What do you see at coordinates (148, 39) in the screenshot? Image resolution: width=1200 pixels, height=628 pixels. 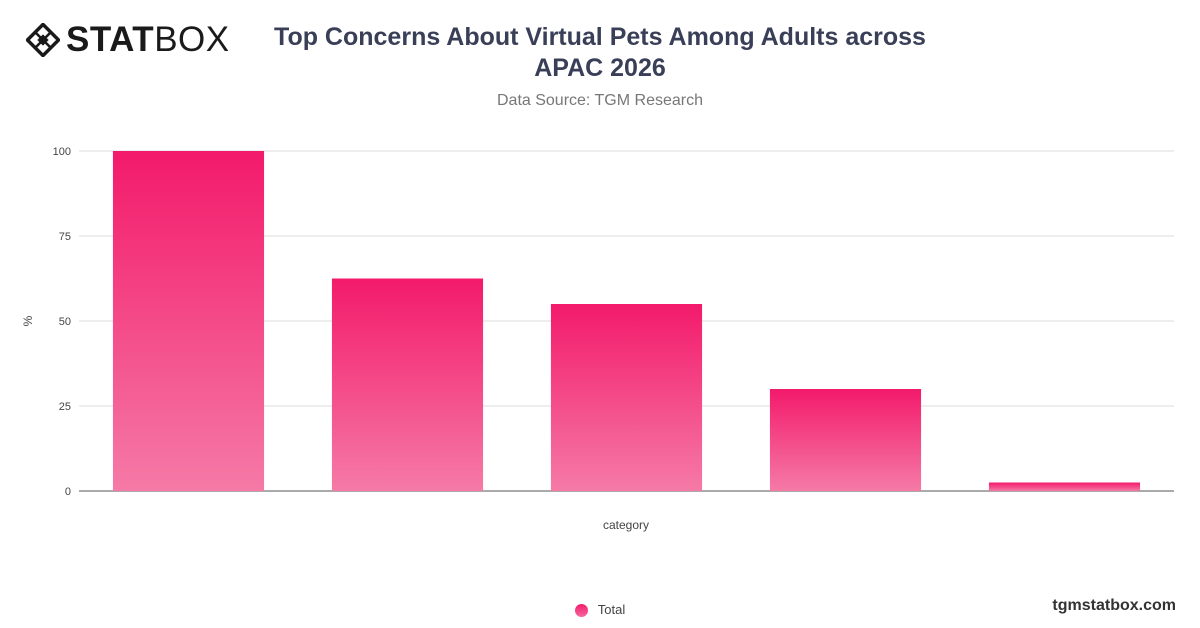 I see `logo-wordmark: STATBOX` at bounding box center [148, 39].